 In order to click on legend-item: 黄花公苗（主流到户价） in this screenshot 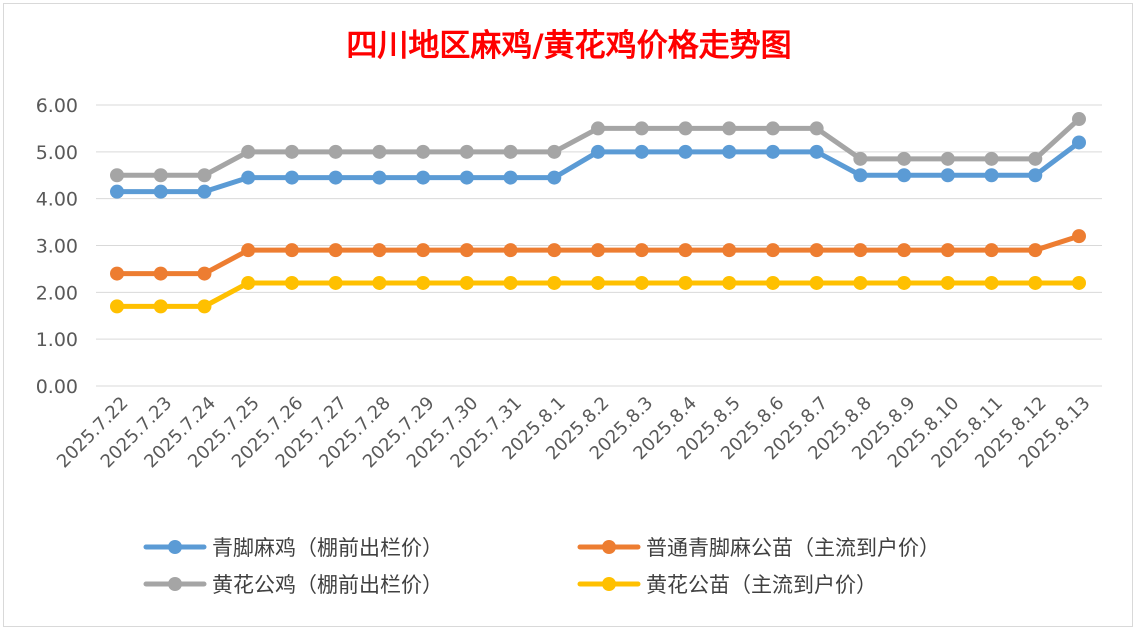, I will do `click(727, 585)`.